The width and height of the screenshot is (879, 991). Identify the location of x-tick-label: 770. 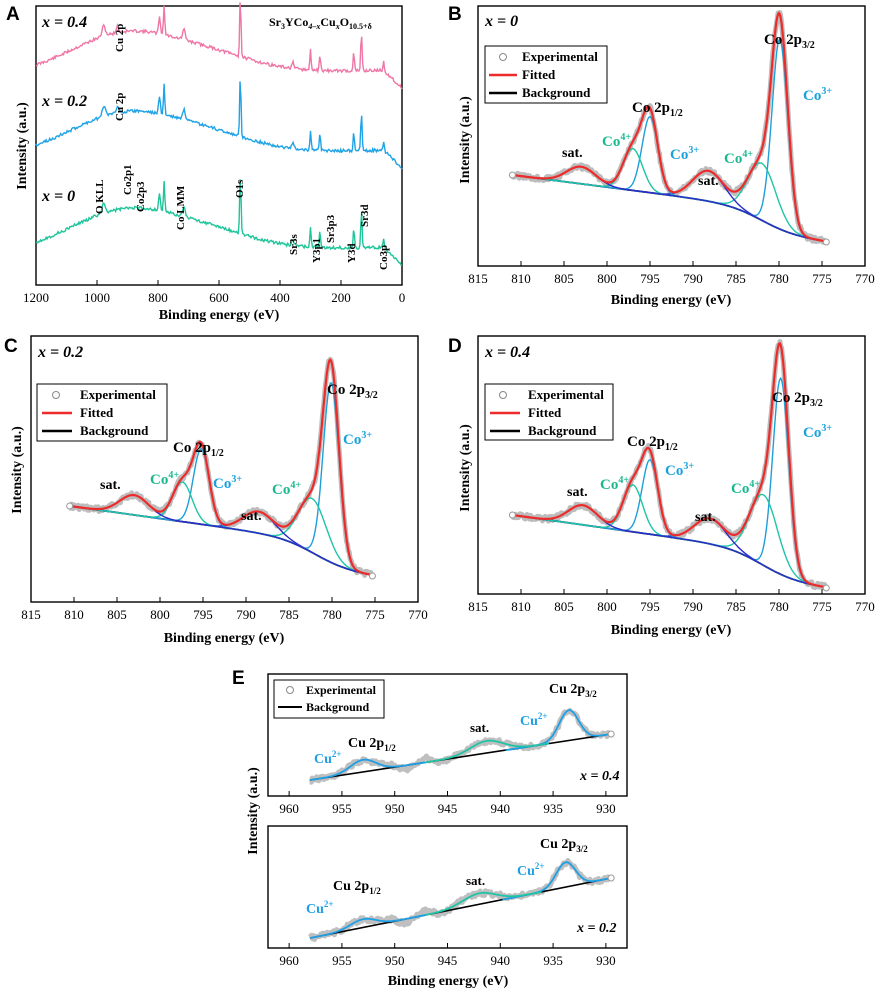
(865, 278).